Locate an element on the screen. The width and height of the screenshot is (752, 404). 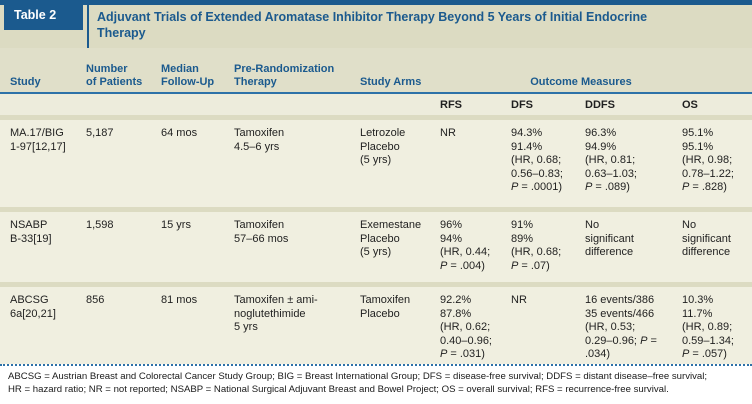
cell-study: NSABP B-33[19] is located at coordinates (31, 232).